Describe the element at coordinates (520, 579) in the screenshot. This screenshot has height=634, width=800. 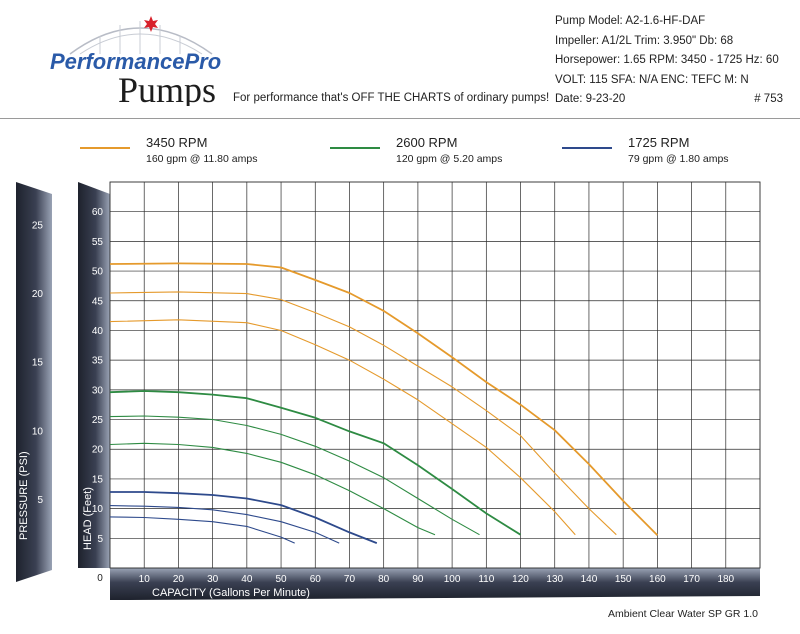
I see `x-tick-label: 120` at that location.